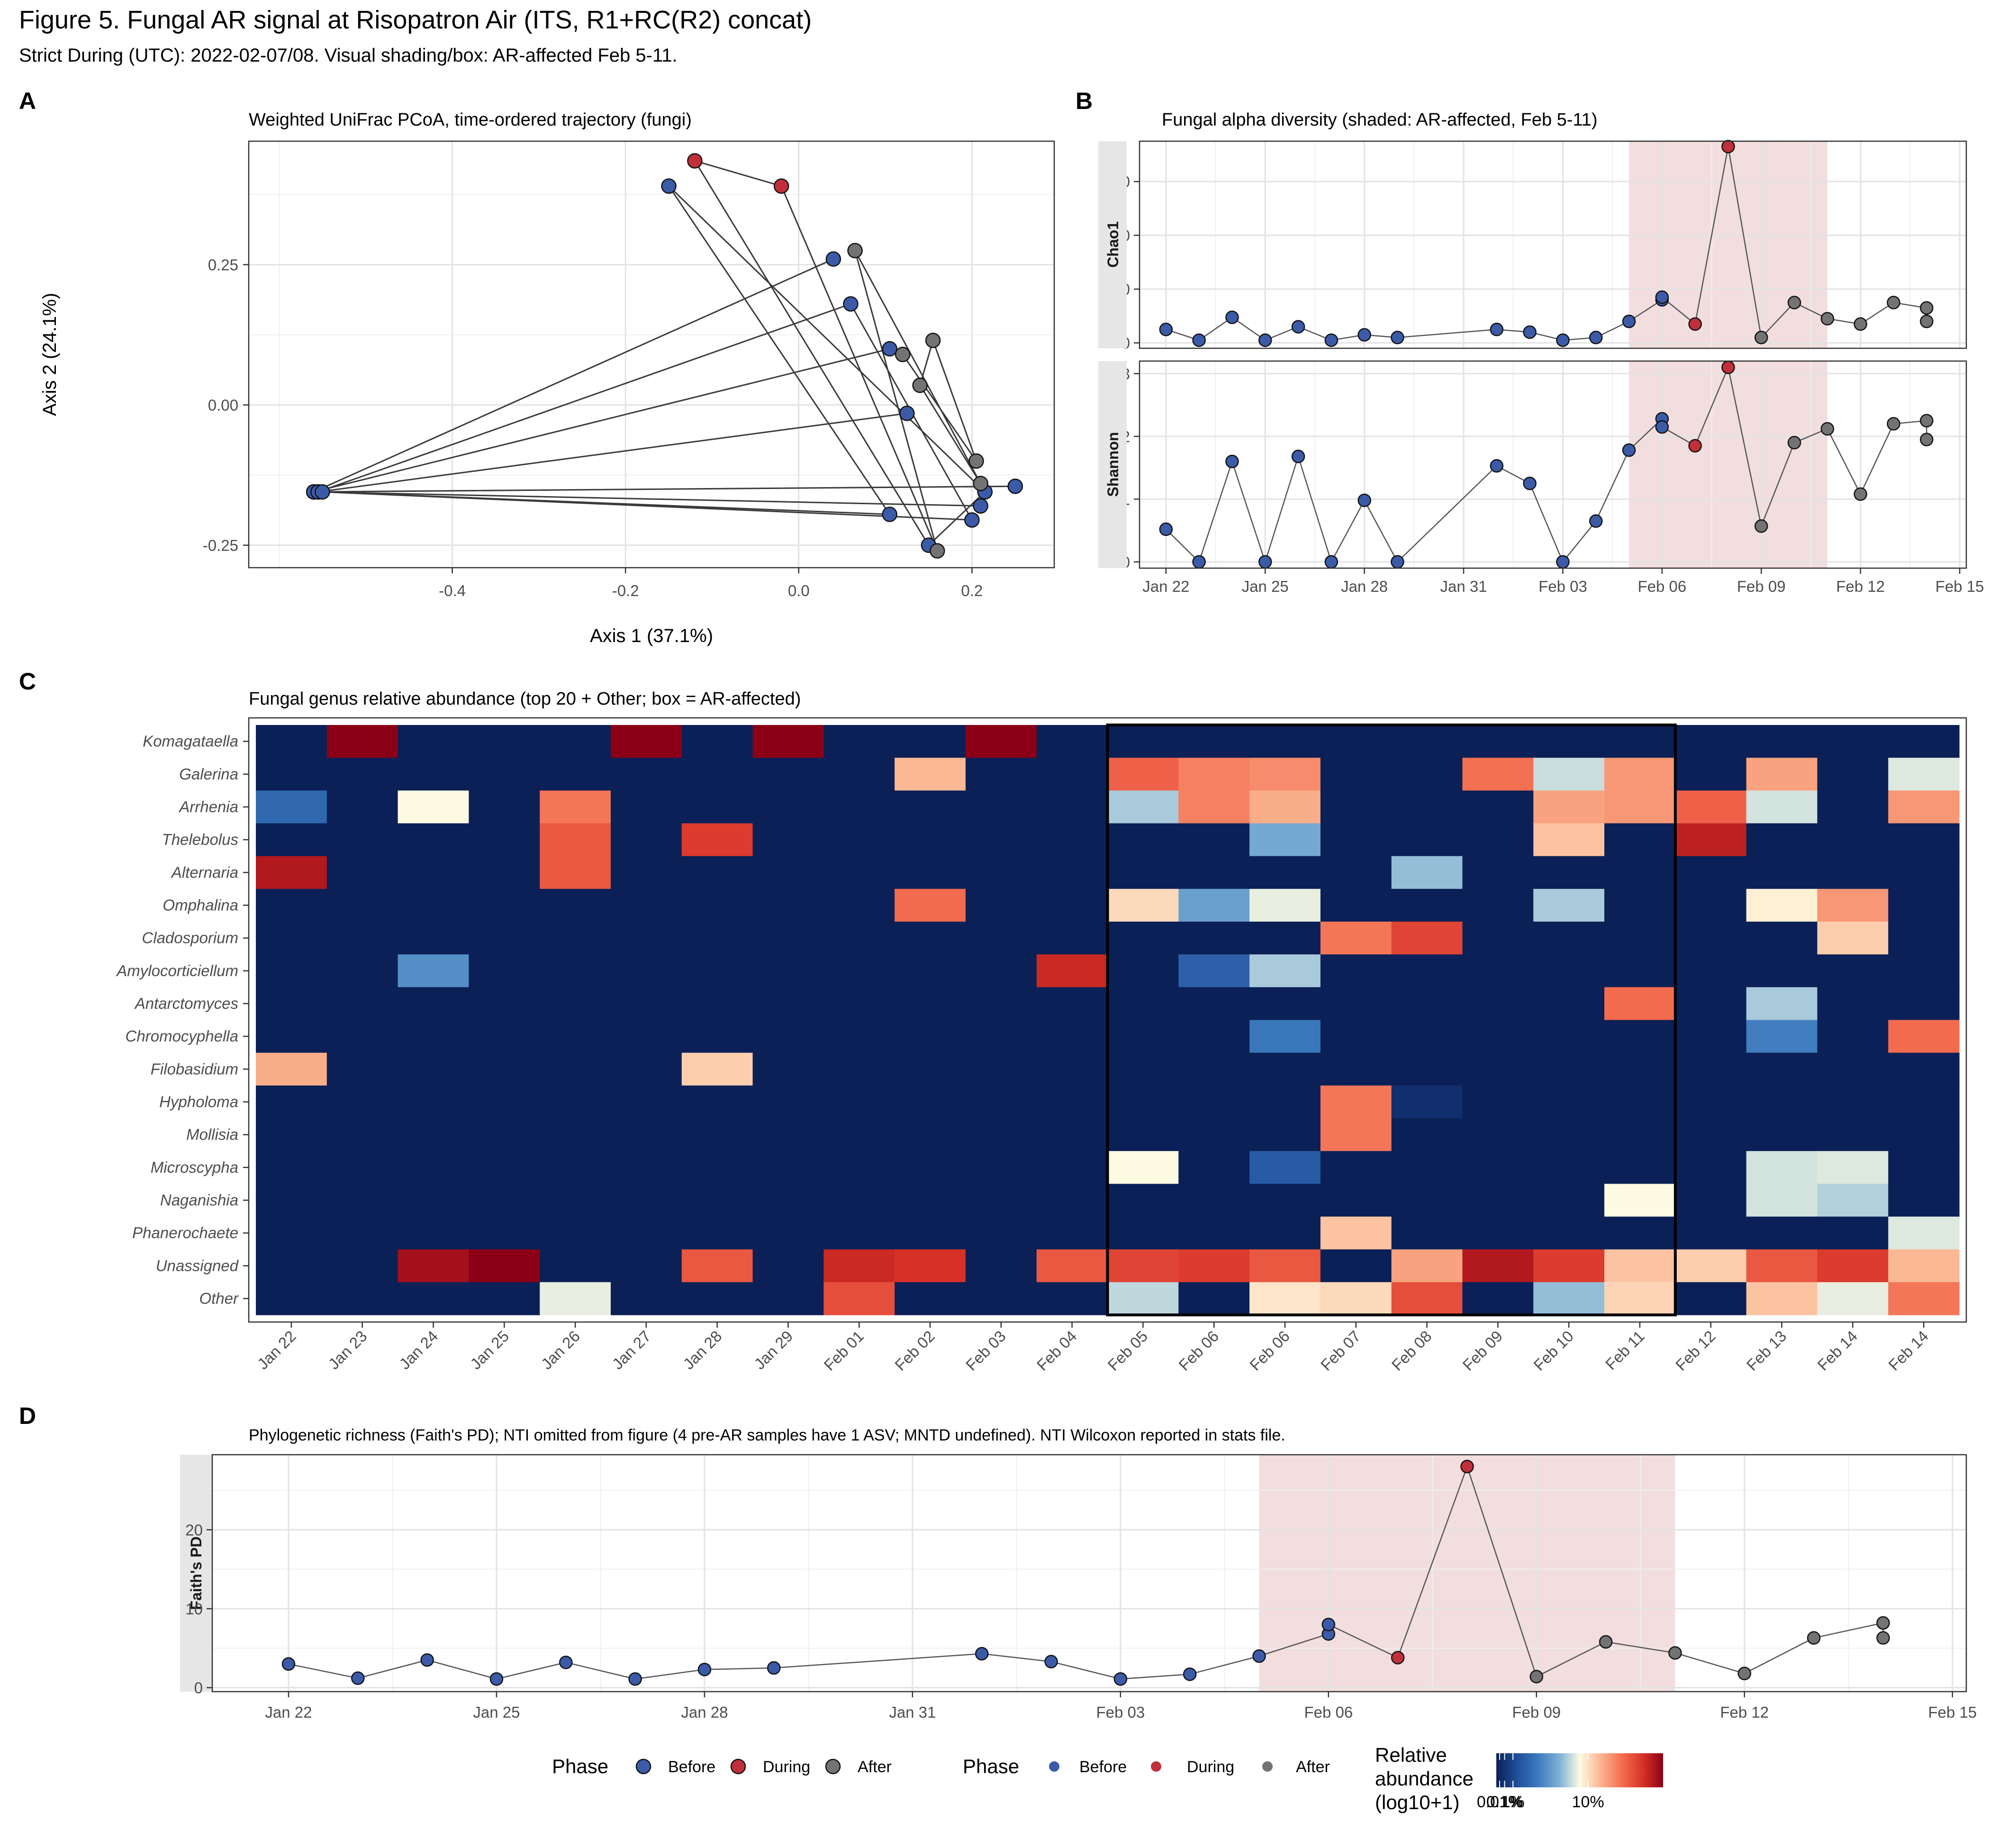 This screenshot has width=1990, height=1848. Describe the element at coordinates (199, 1200) in the screenshot. I see `heatmap-row-label: Naganishia` at that location.